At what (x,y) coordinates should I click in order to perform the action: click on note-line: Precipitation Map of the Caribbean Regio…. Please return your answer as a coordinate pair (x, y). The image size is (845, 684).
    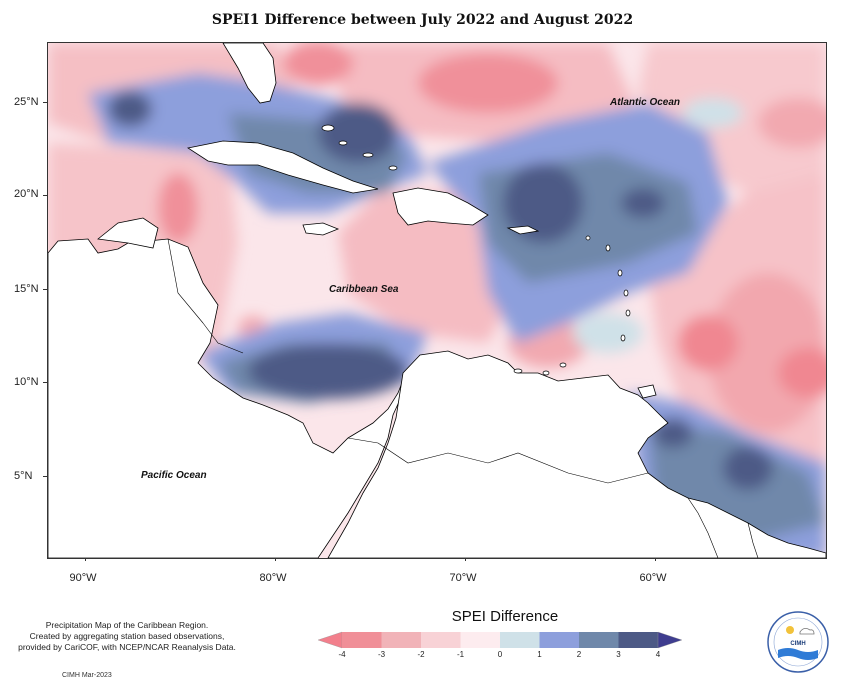
    Looking at the image, I should click on (127, 625).